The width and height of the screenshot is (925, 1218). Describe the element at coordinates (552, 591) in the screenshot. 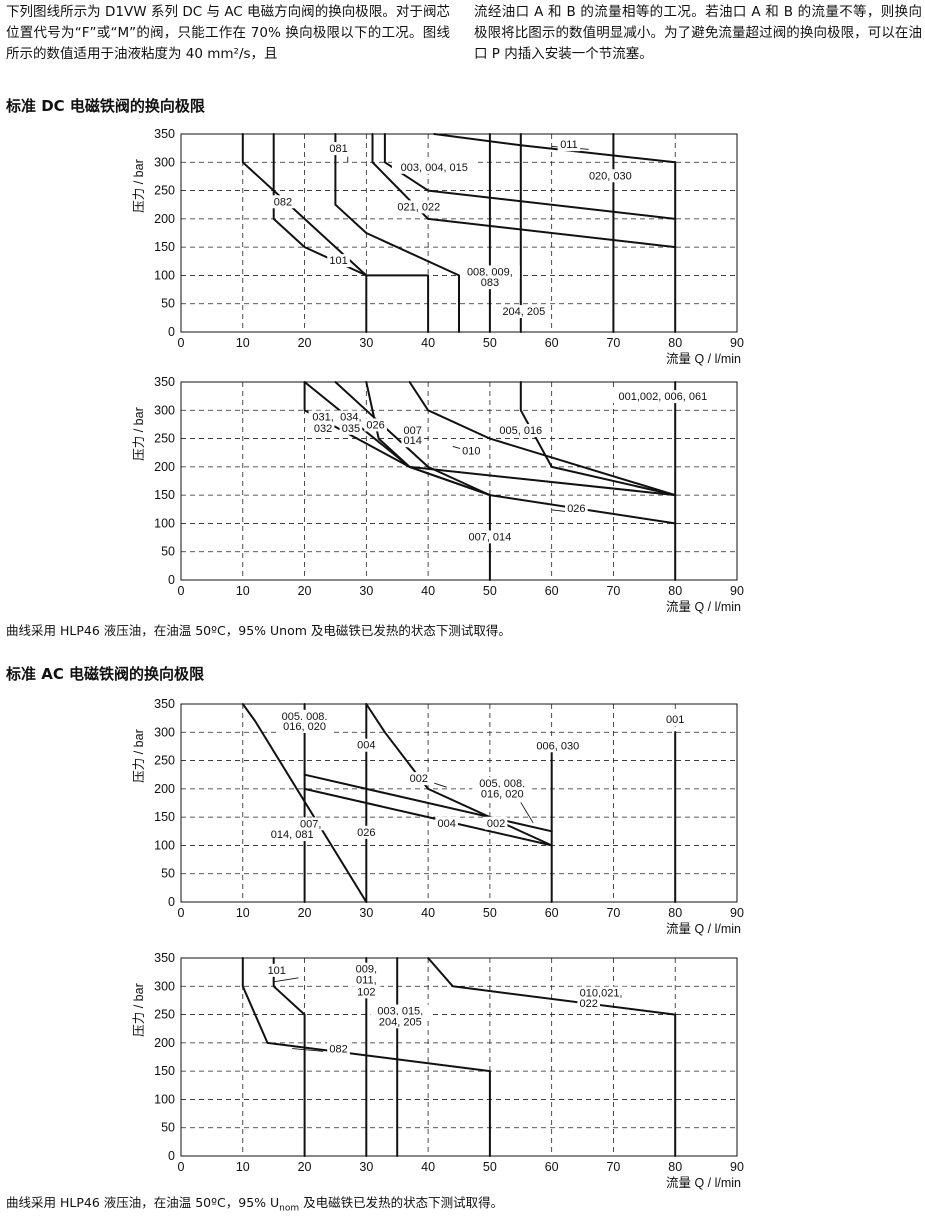

I see `x-tick-label: 60` at that location.